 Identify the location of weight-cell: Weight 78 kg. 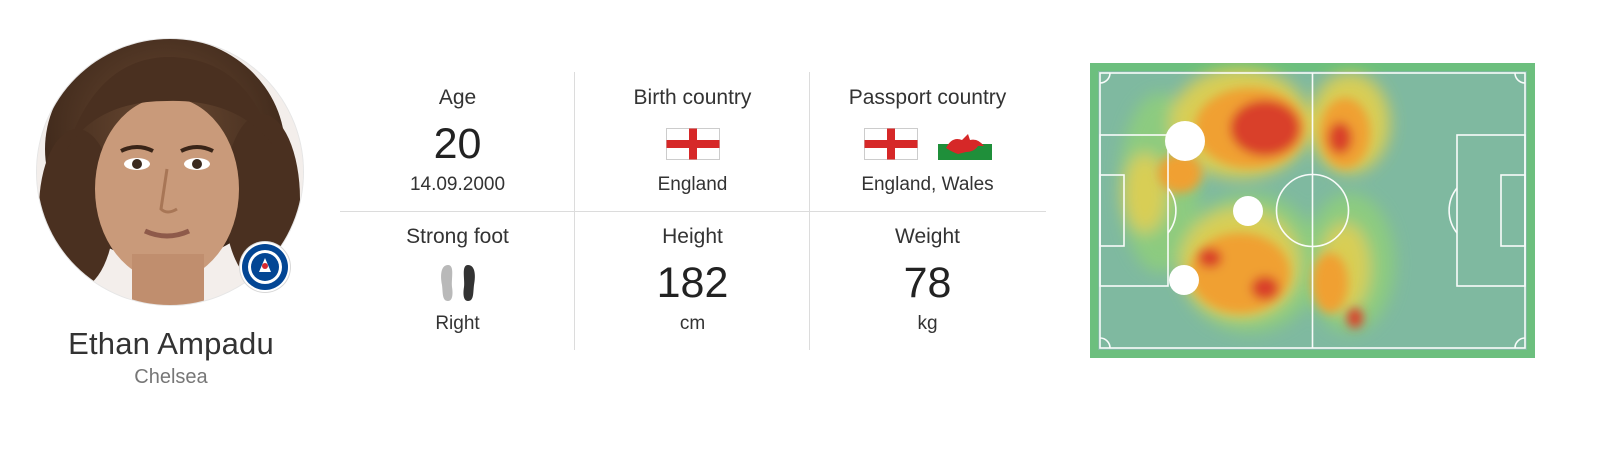
(927, 280).